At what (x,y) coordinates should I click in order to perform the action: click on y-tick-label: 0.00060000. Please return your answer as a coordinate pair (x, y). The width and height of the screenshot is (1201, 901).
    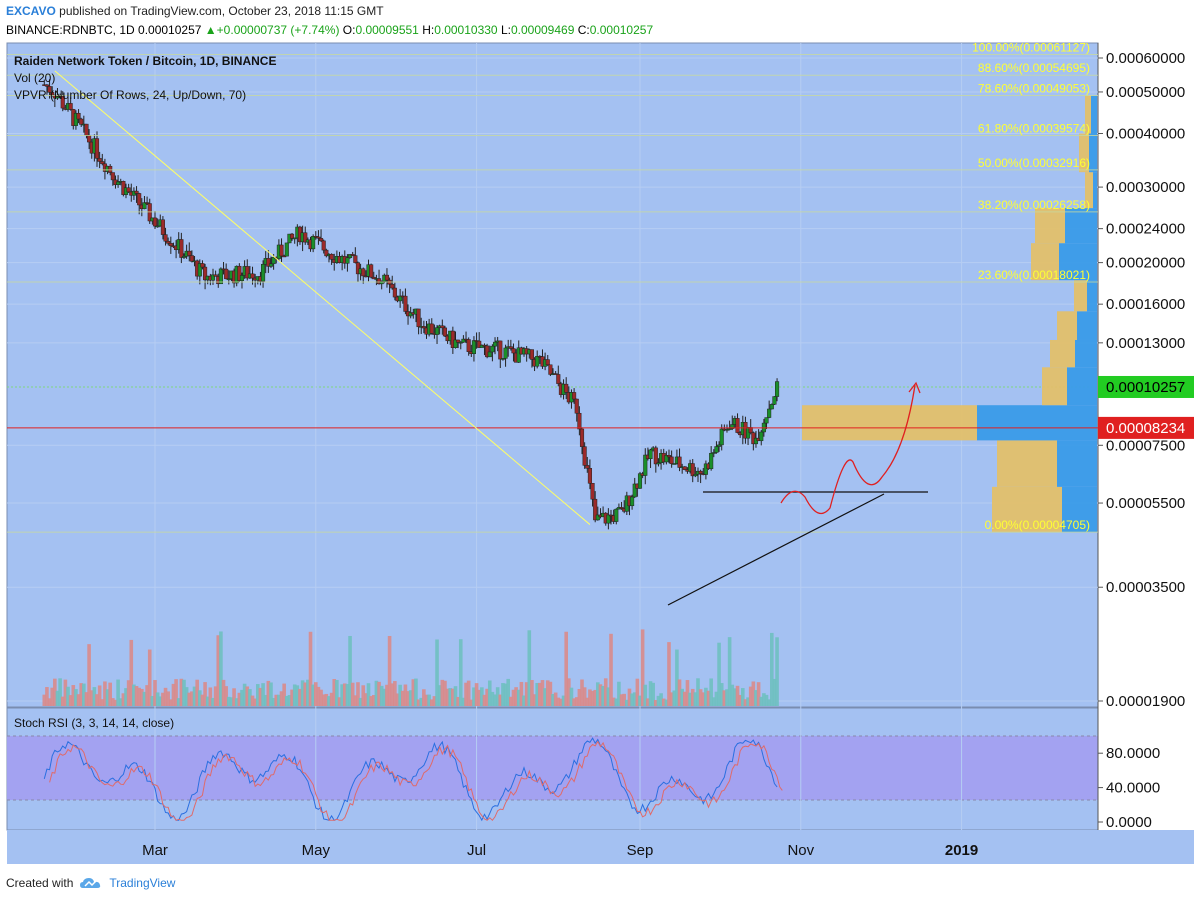
    Looking at the image, I should click on (1145, 58).